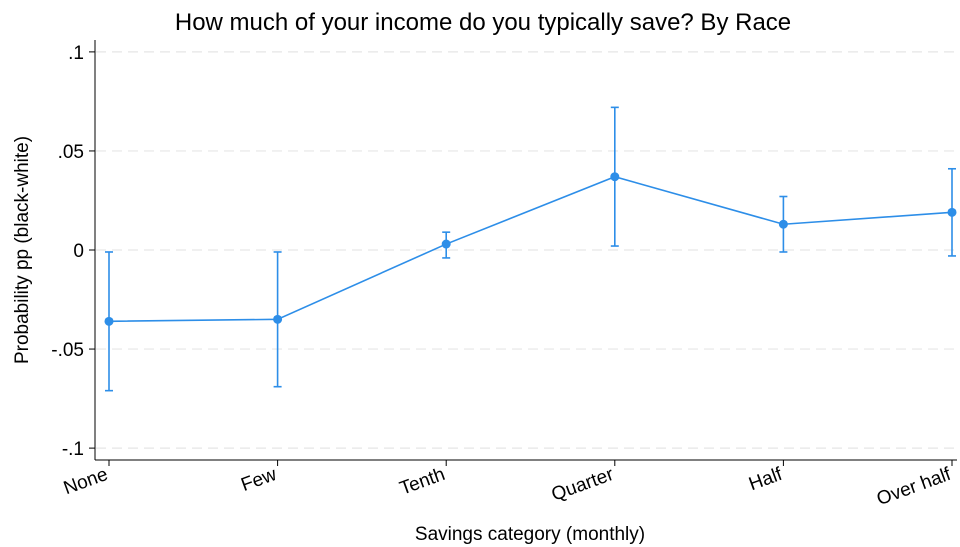 Image resolution: width=960 pixels, height=547 pixels. What do you see at coordinates (73, 449) in the screenshot?
I see `y-tick-label: -.1` at bounding box center [73, 449].